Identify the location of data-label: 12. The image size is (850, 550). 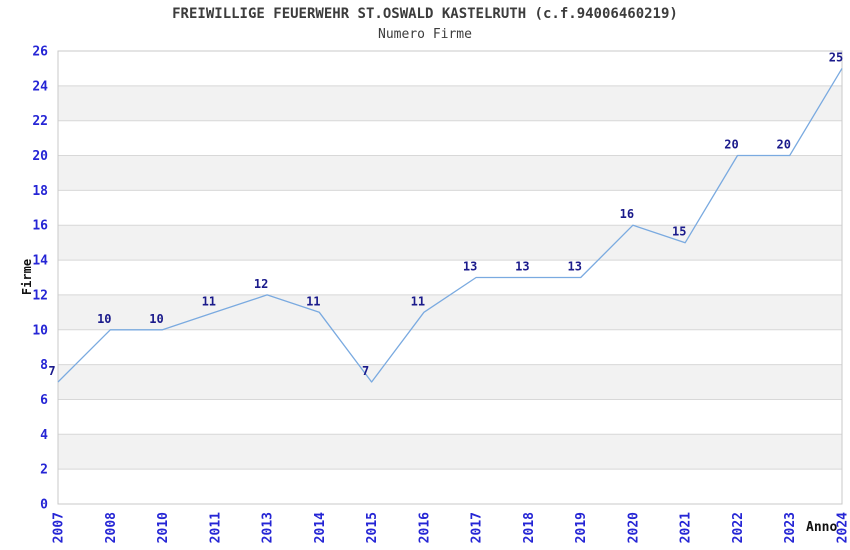
(261, 284).